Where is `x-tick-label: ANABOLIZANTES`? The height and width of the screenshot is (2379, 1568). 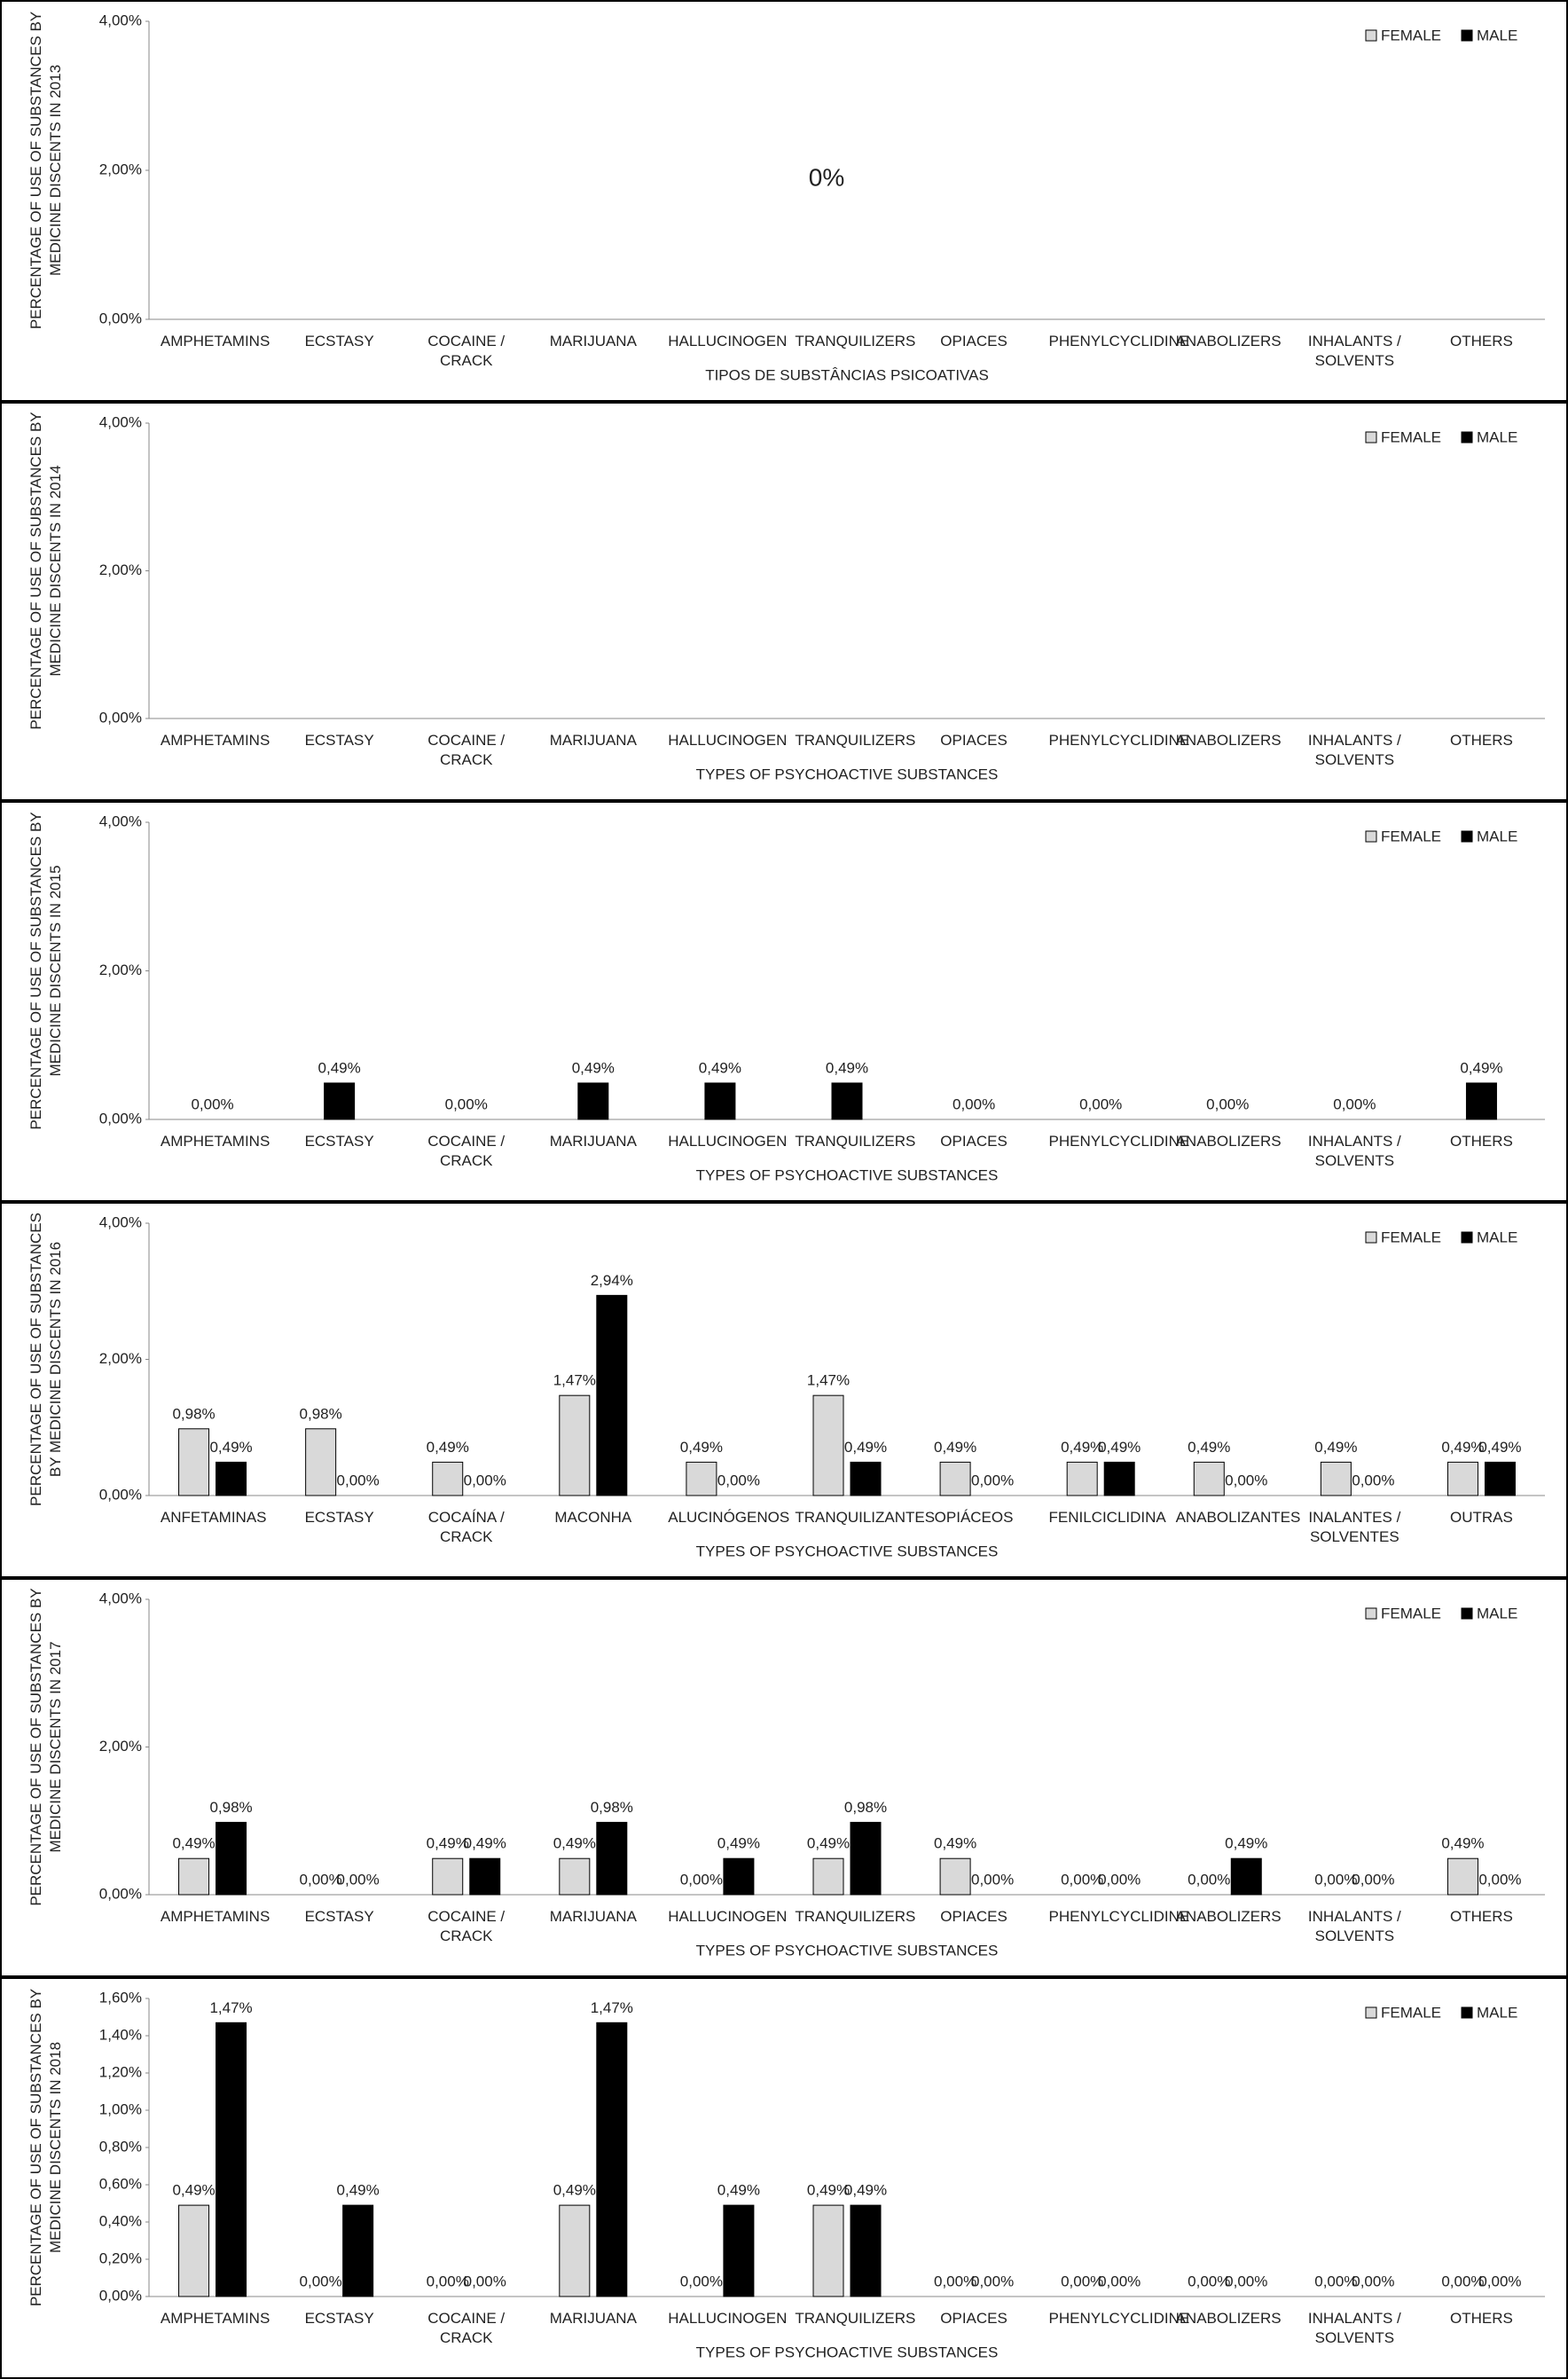 x-tick-label: ANABOLIZANTES is located at coordinates (1238, 1517).